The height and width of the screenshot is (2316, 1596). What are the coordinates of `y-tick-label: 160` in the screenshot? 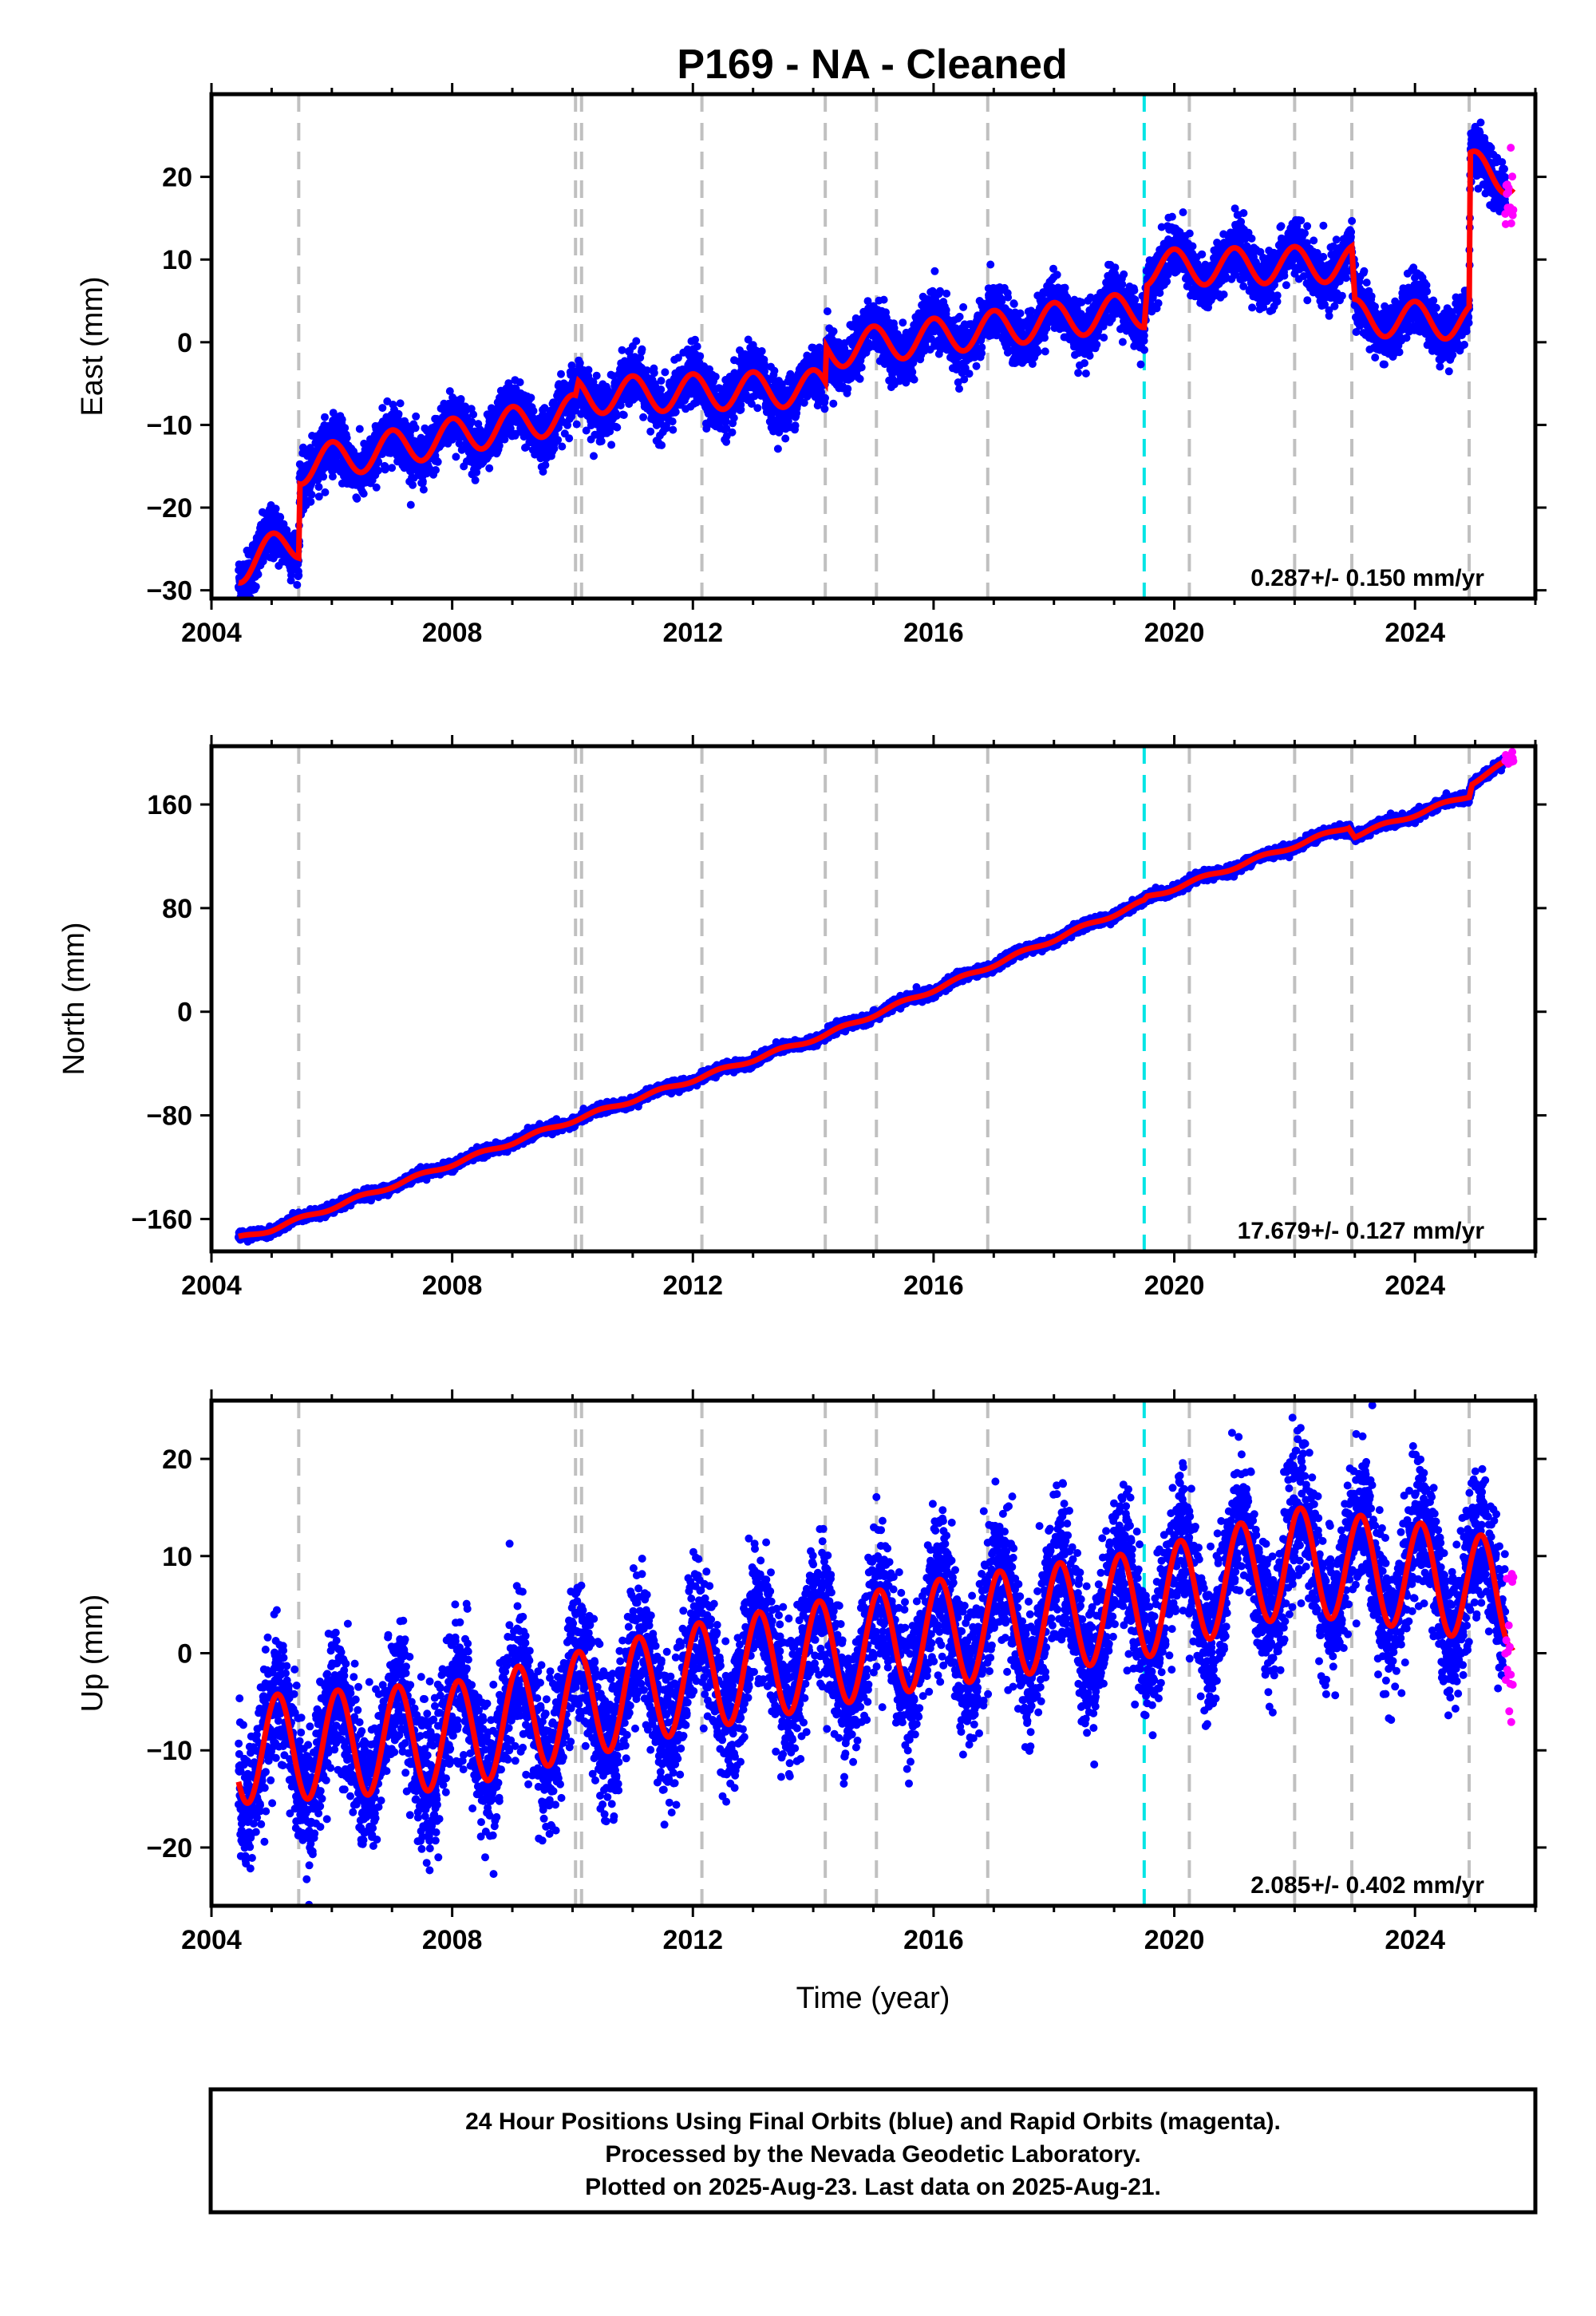 It's located at (169, 805).